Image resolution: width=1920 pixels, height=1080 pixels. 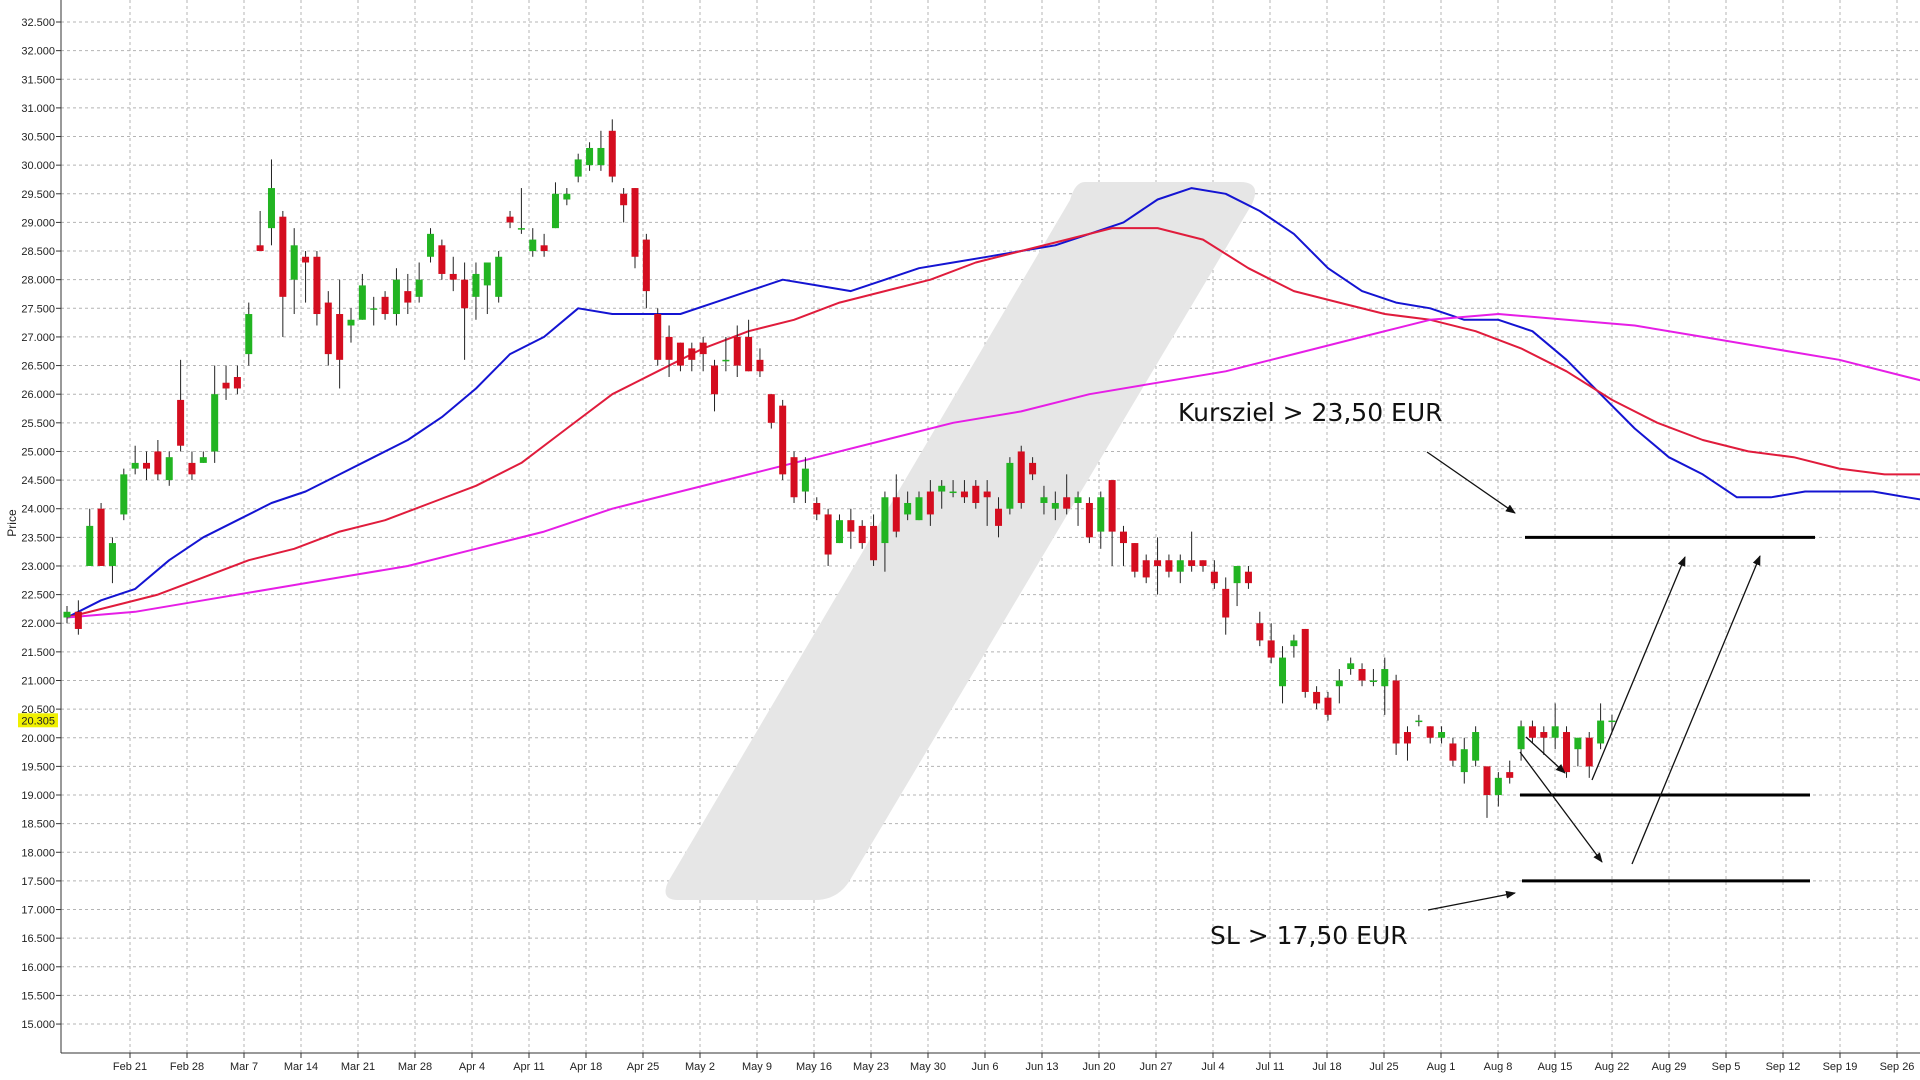 I want to click on y-tick-label: 15.500, so click(x=38, y=996).